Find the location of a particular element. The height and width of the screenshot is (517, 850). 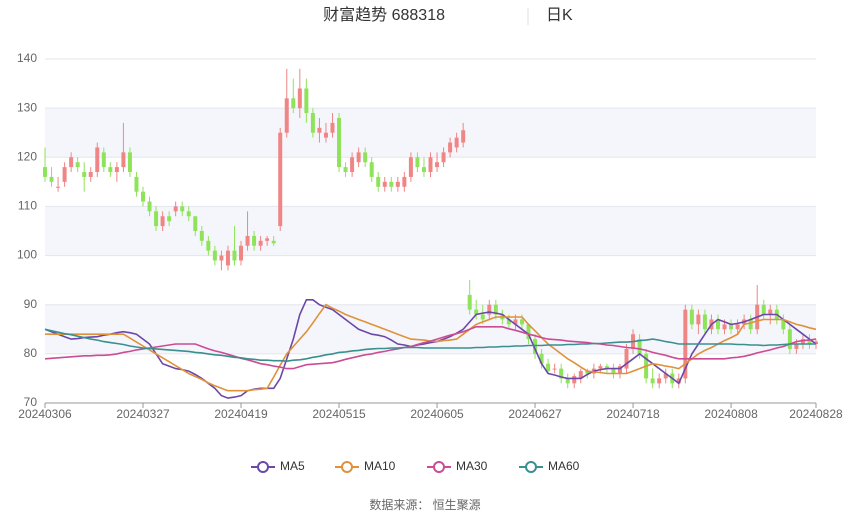

x-tick-label: 20240515 is located at coordinates (339, 414).